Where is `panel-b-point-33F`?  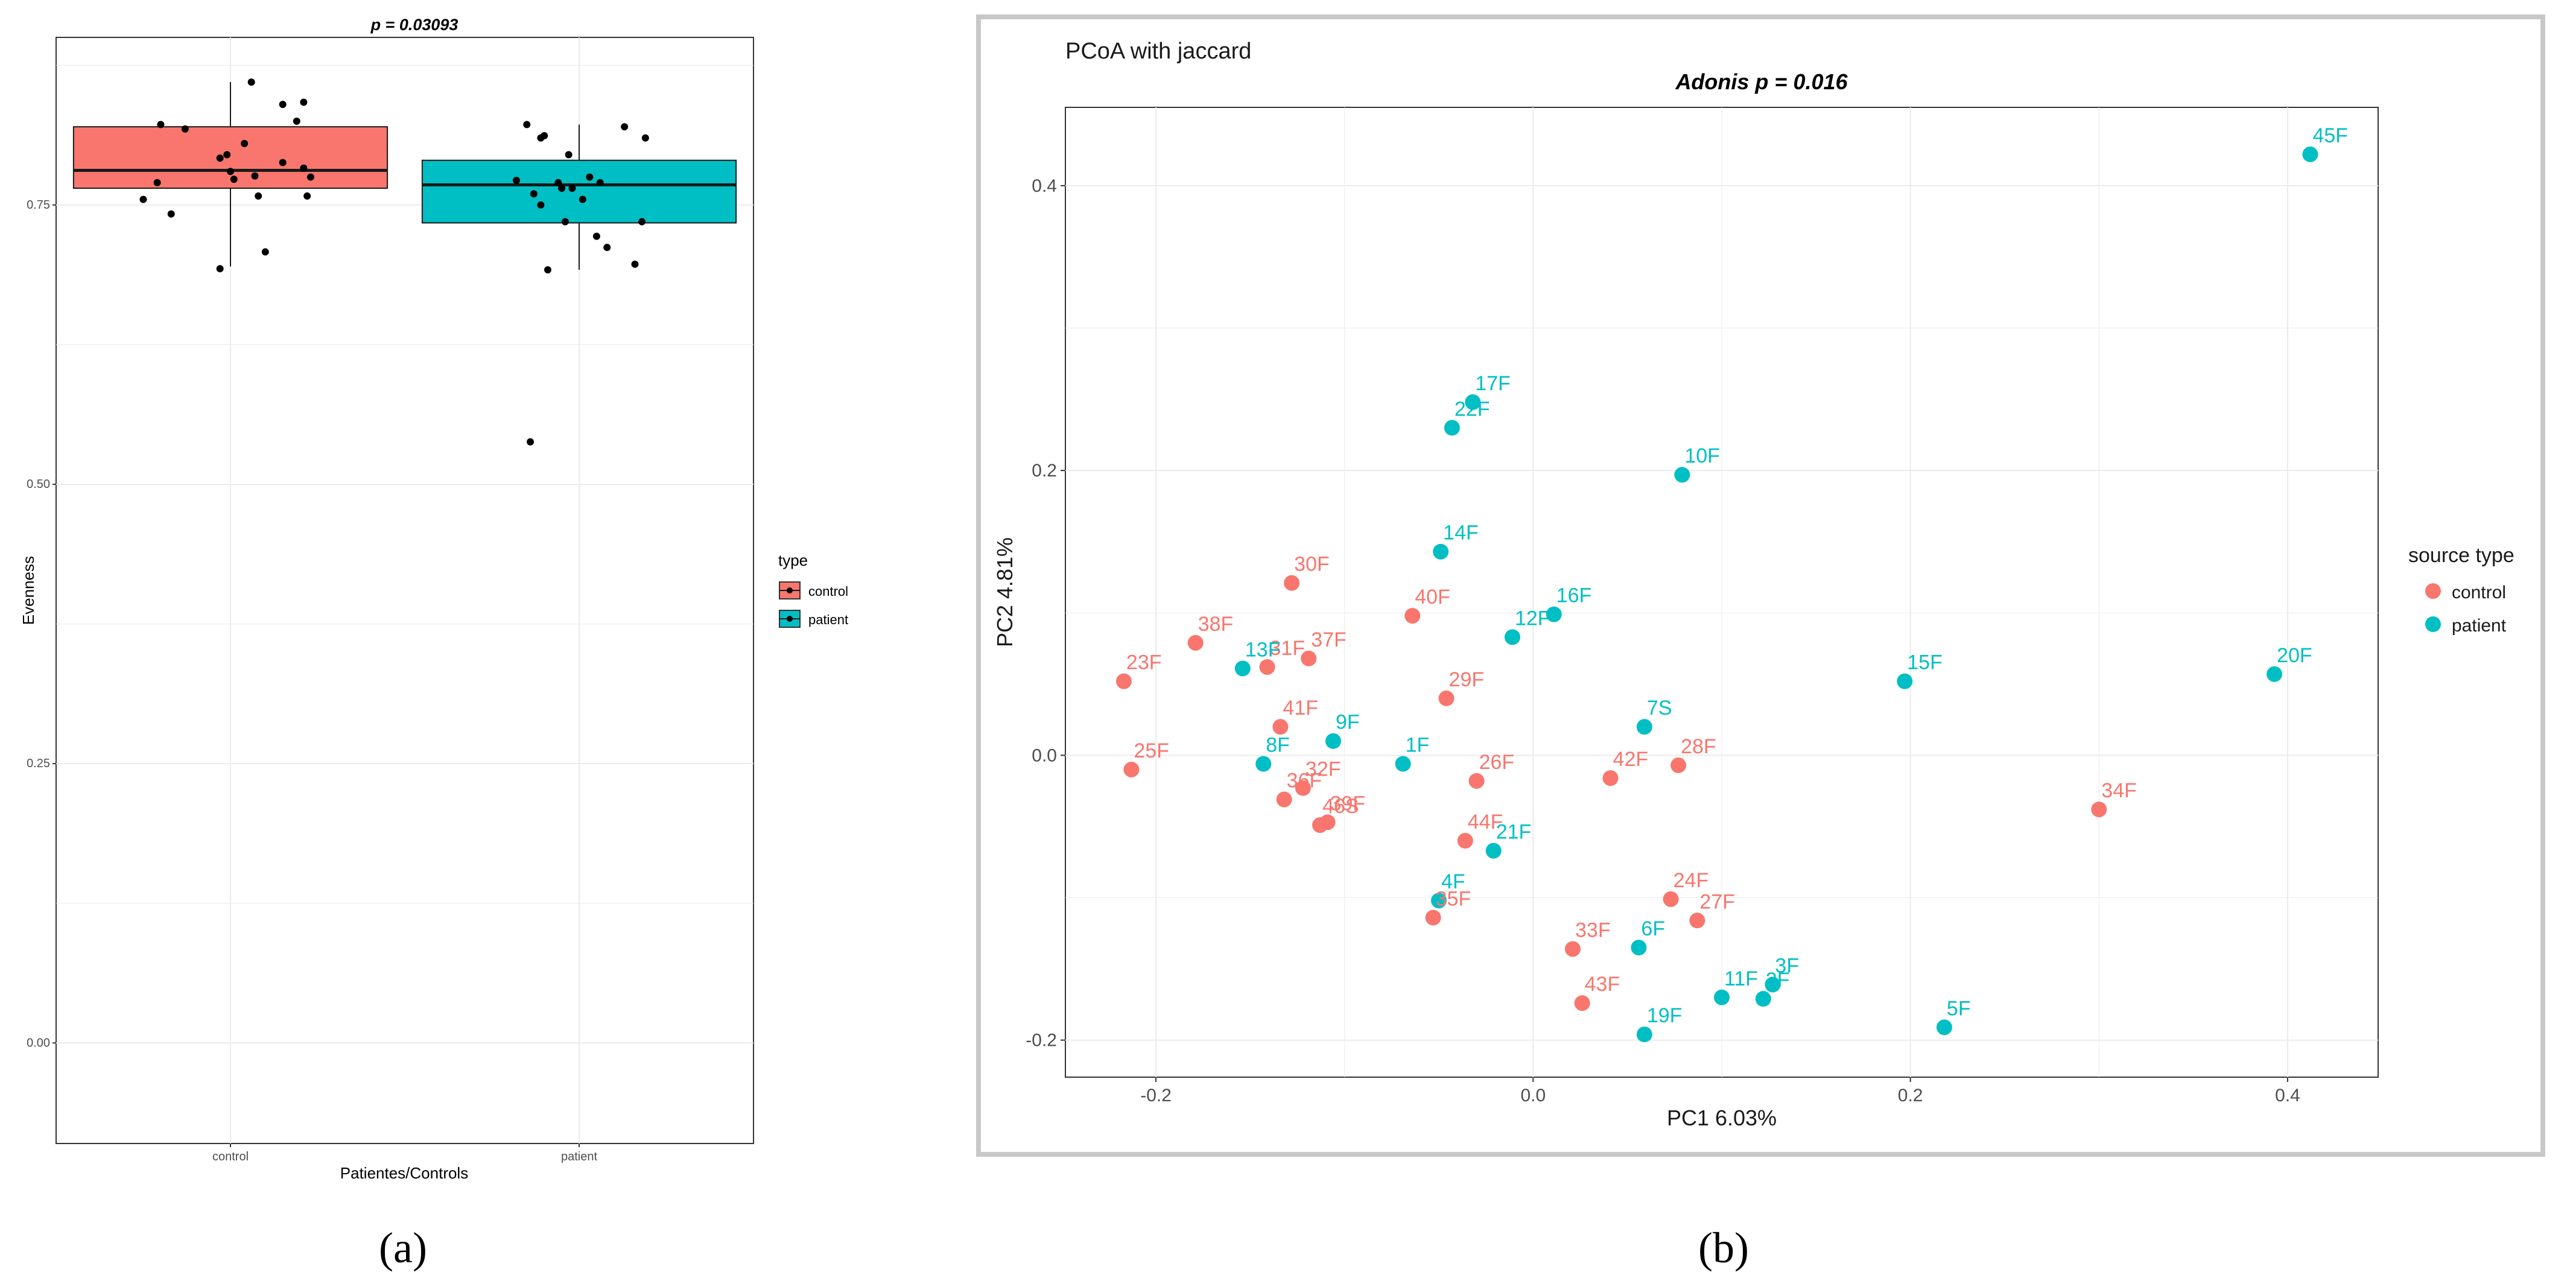
panel-b-point-33F is located at coordinates (1573, 949).